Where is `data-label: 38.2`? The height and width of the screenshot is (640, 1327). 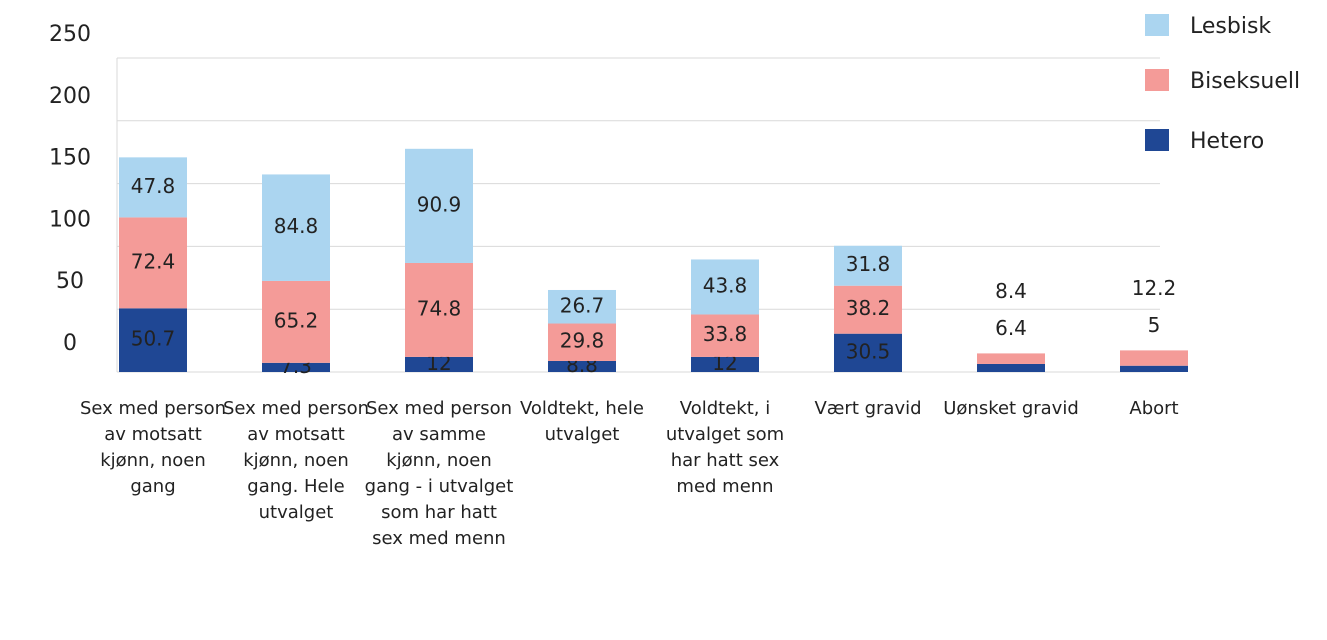
data-label: 38.2 is located at coordinates (868, 308).